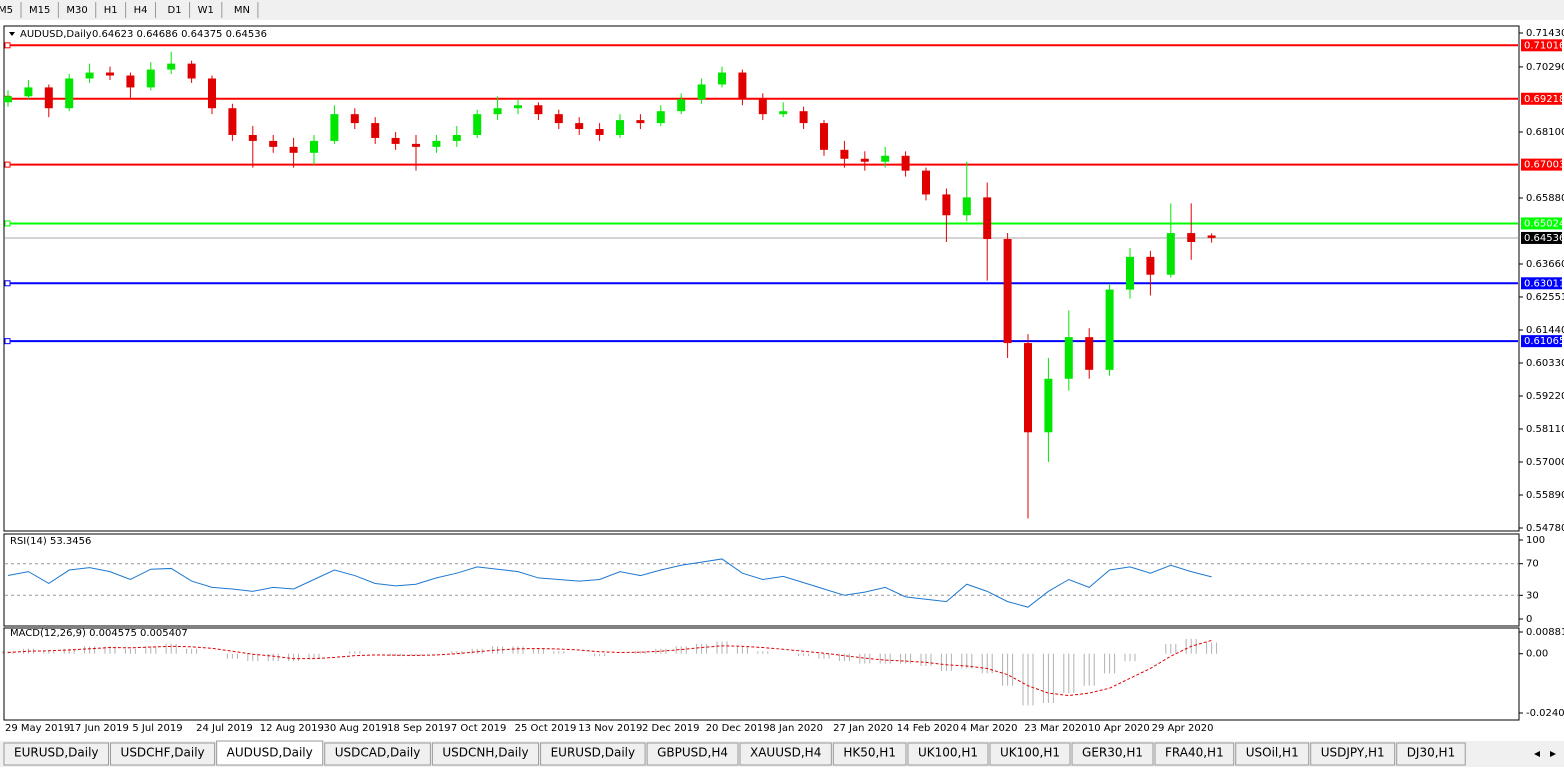 The image size is (1564, 771). What do you see at coordinates (928, 728) in the screenshot?
I see `x-tick-label: 14 Feb 2020` at bounding box center [928, 728].